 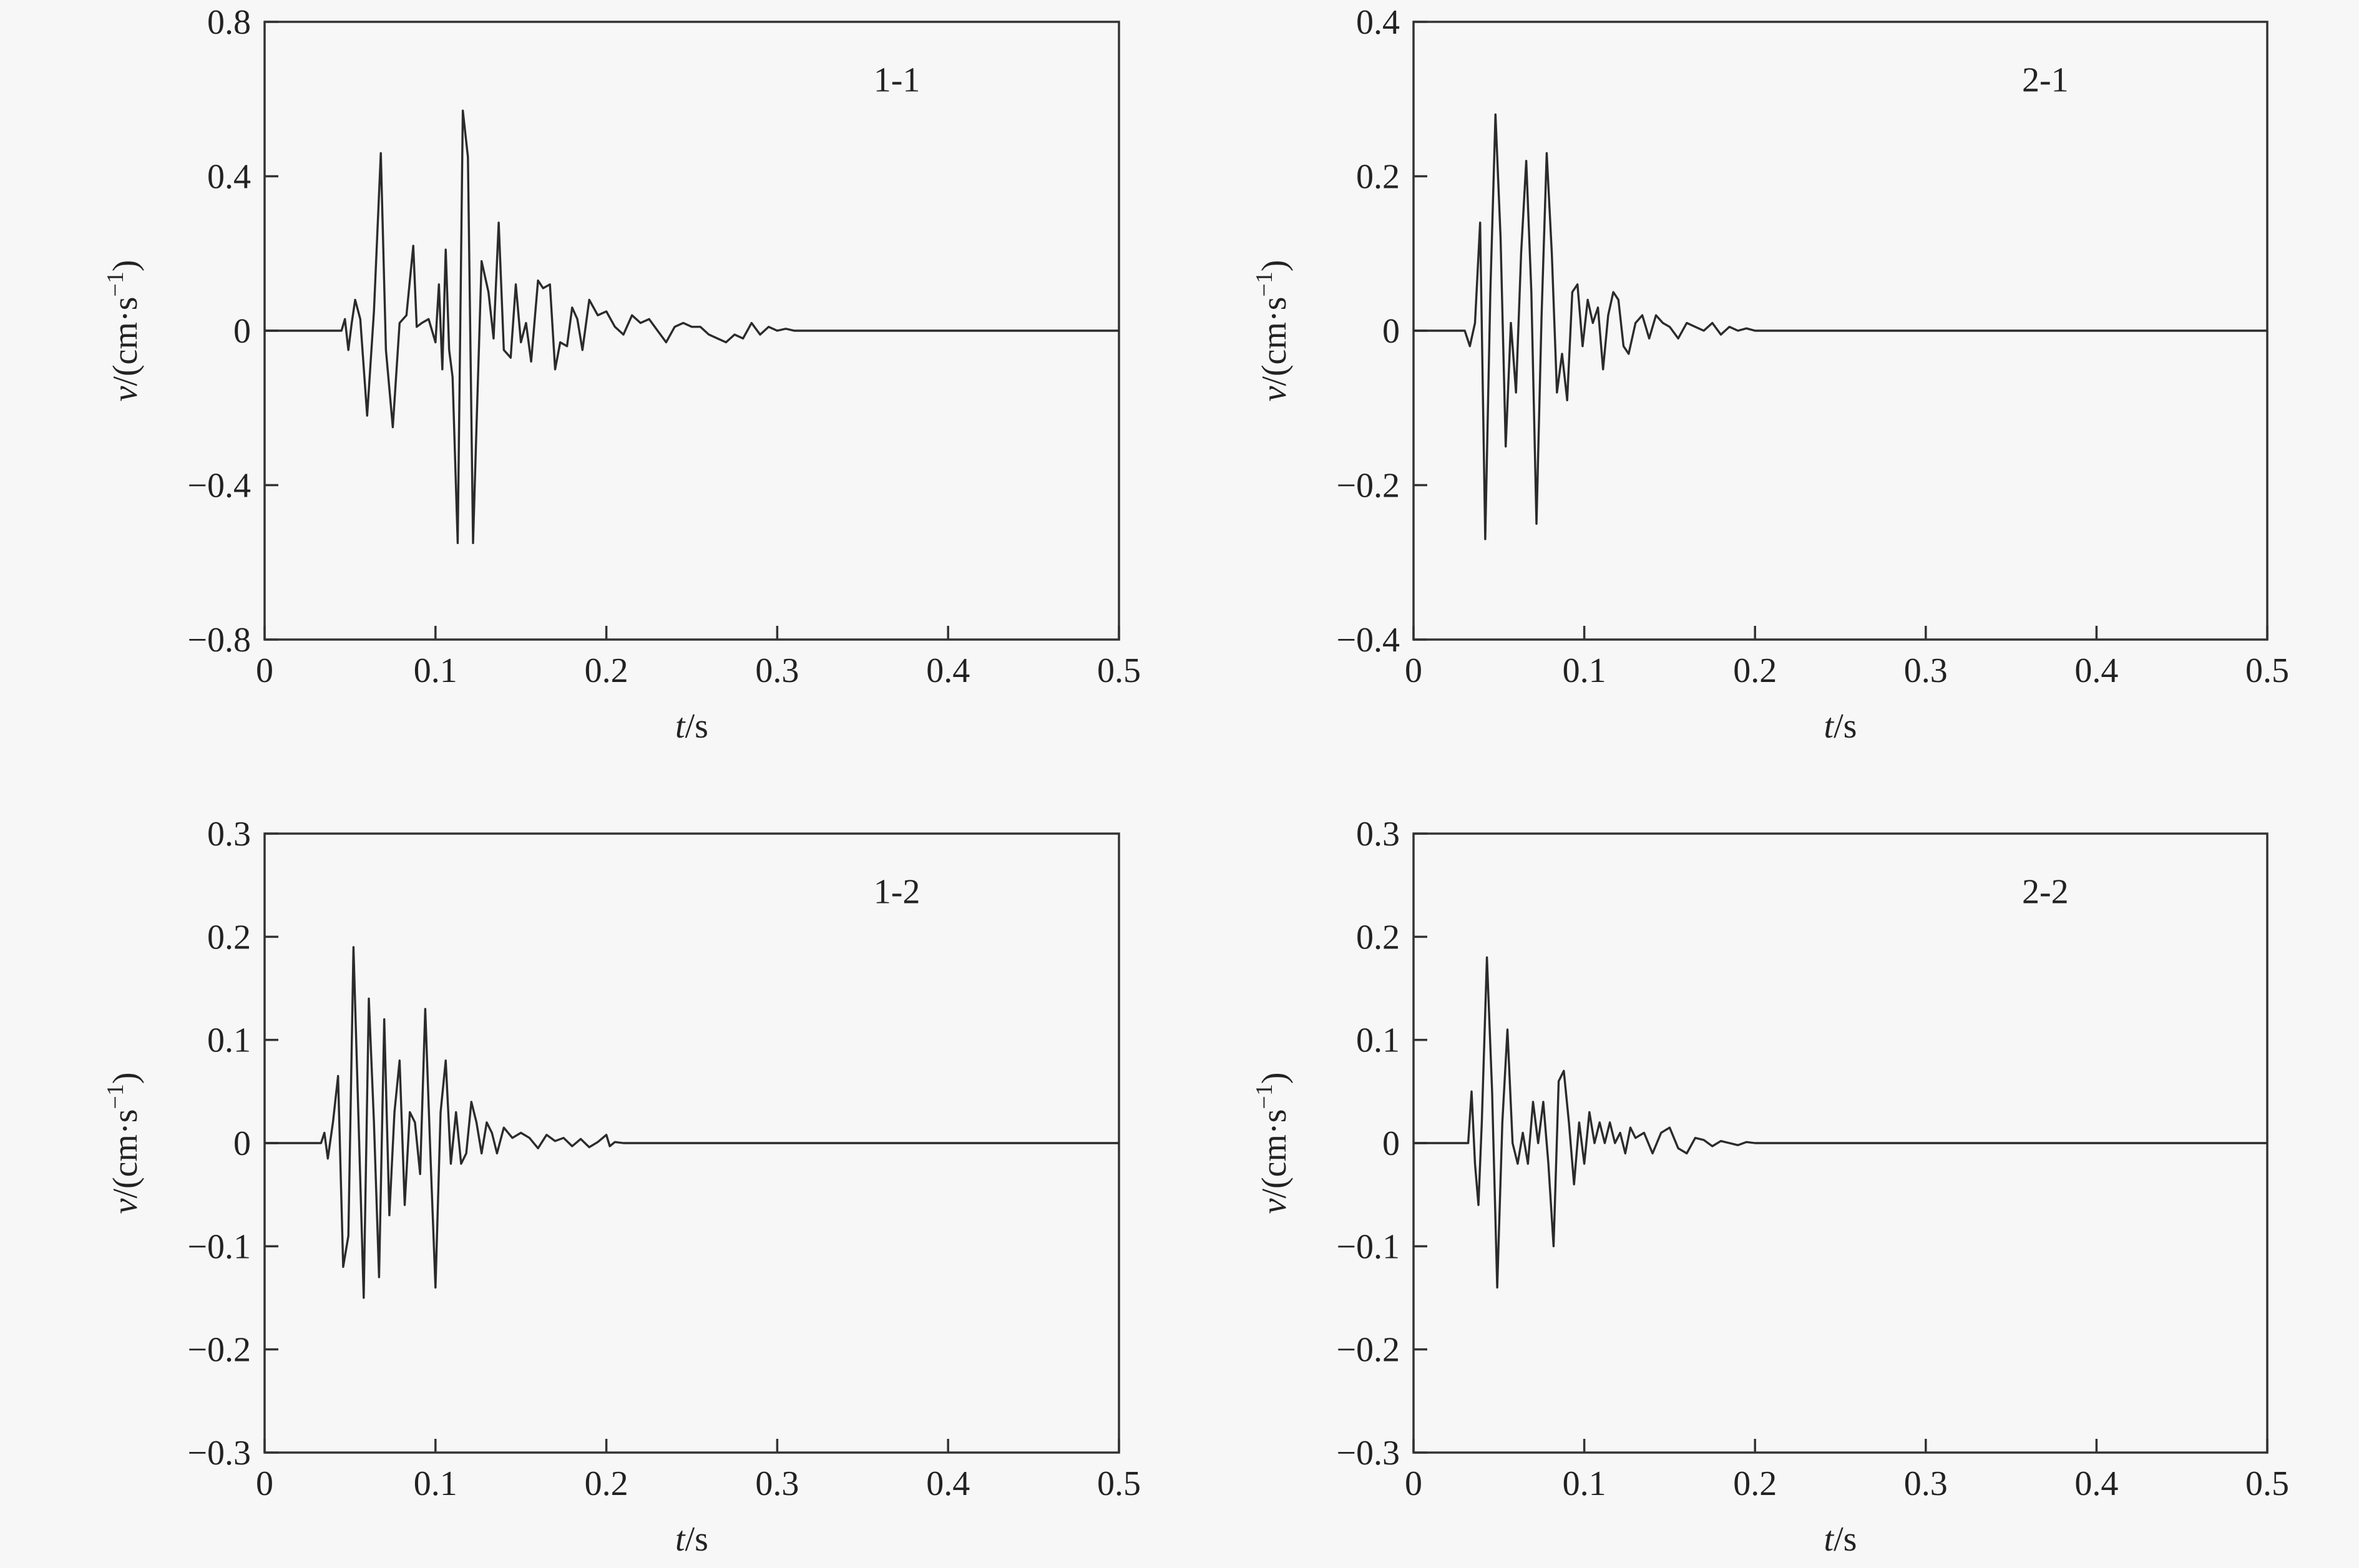 What do you see at coordinates (2046, 80) in the screenshot?
I see `panel-label: 2-1` at bounding box center [2046, 80].